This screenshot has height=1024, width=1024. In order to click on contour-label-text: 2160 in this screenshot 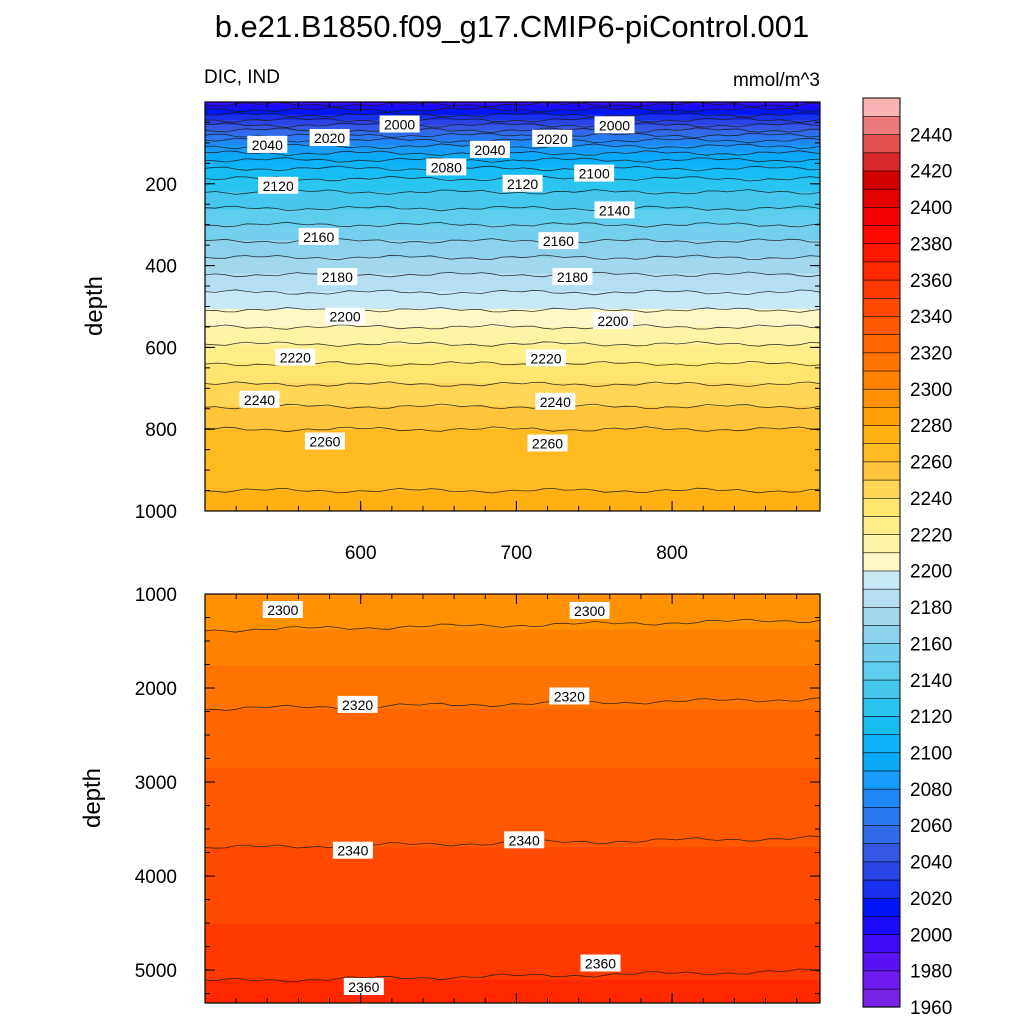, I will do `click(558, 241)`.